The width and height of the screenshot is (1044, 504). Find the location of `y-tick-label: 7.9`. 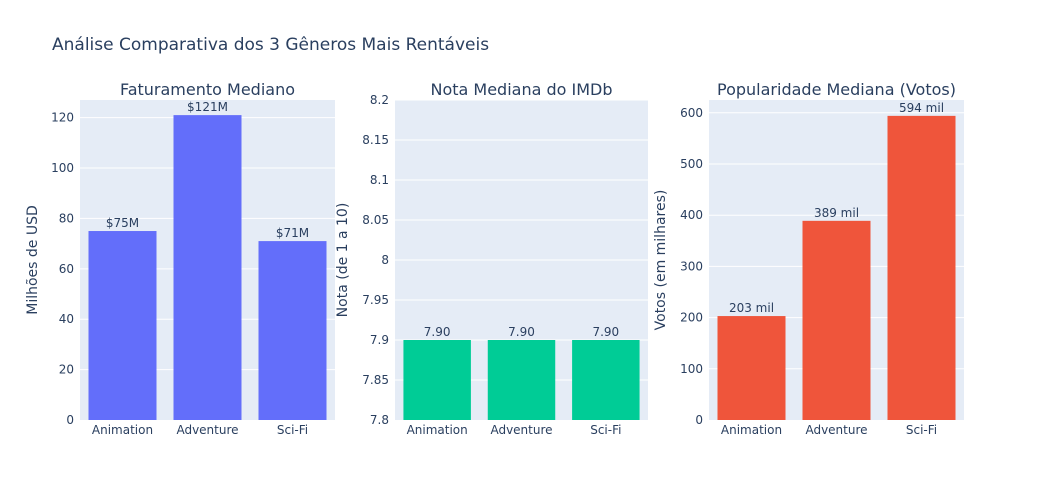

y-tick-label: 7.9 is located at coordinates (379, 340).